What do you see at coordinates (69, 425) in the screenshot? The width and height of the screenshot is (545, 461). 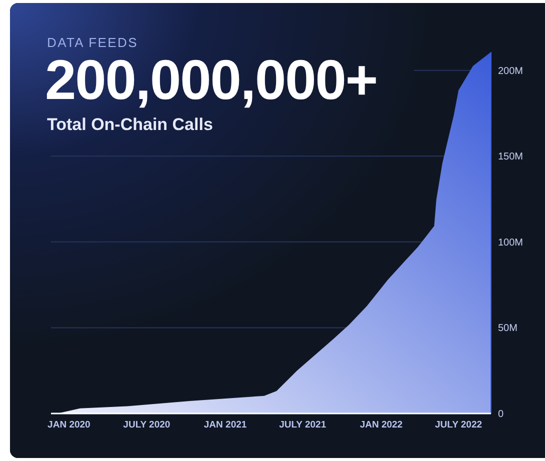 I see `x-tick-label: JAN 2020` at bounding box center [69, 425].